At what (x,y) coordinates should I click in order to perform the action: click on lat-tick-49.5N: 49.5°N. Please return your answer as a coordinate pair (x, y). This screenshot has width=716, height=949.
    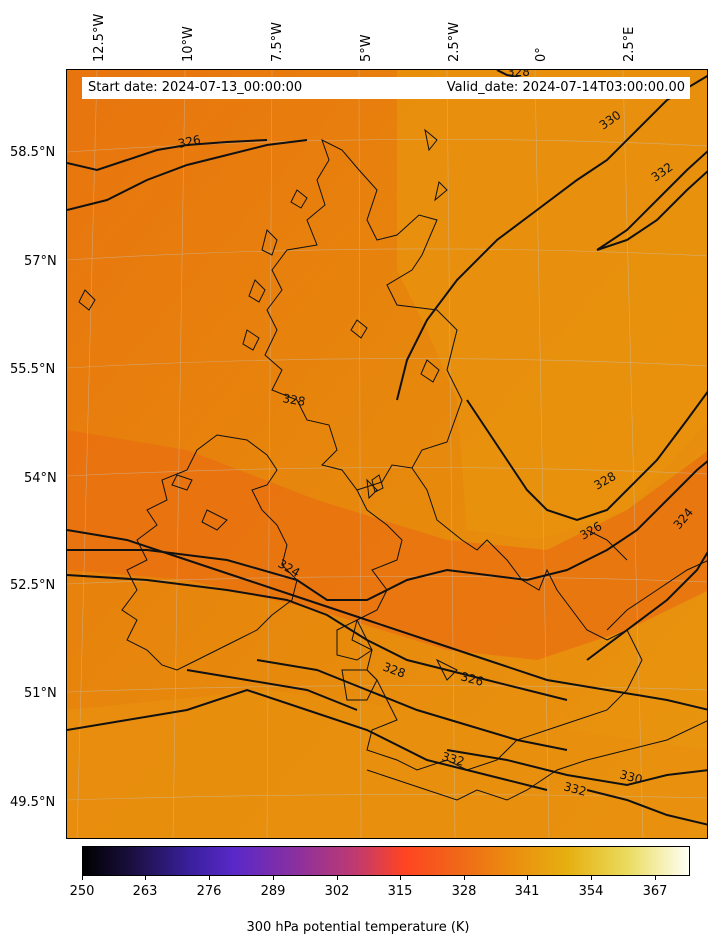
    Looking at the image, I should click on (33, 802).